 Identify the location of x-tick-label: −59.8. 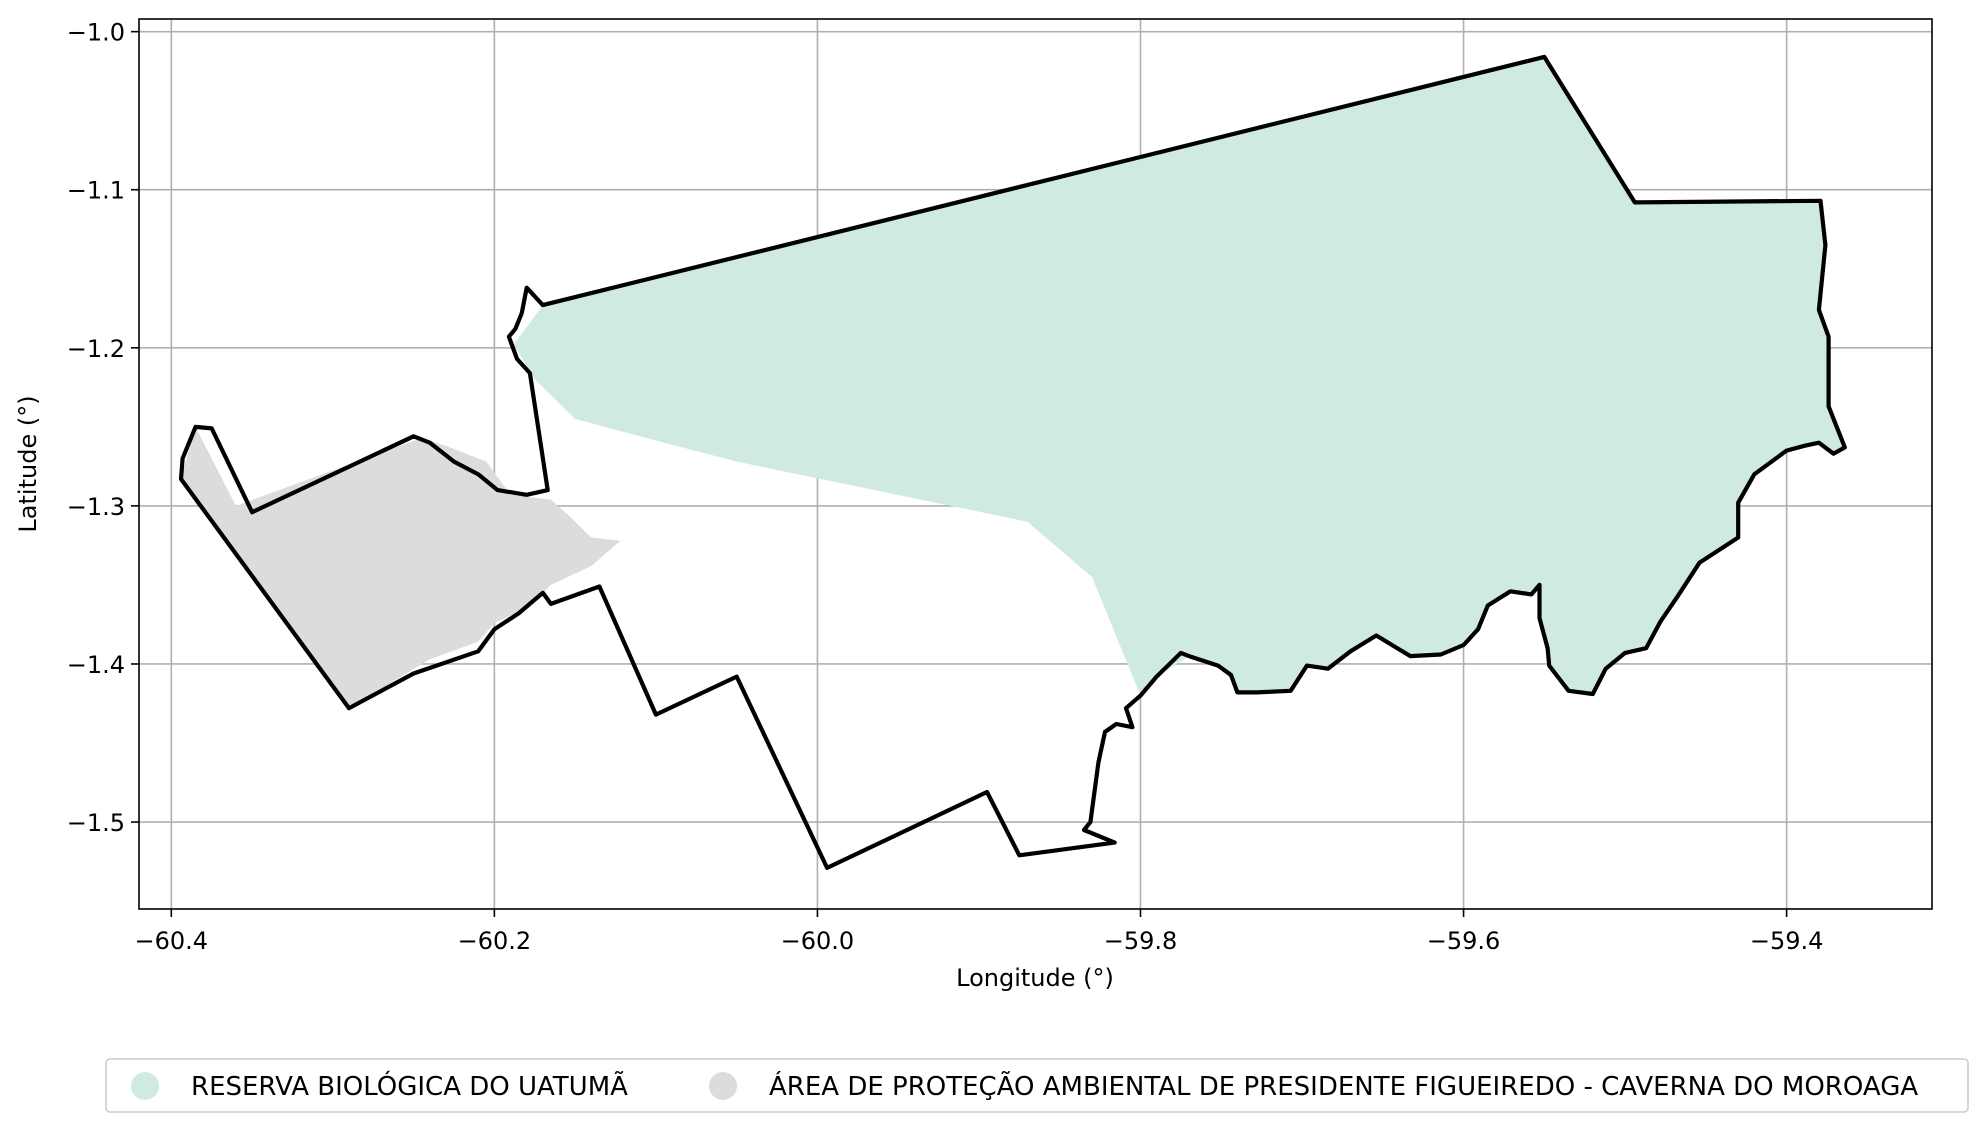
(1141, 941).